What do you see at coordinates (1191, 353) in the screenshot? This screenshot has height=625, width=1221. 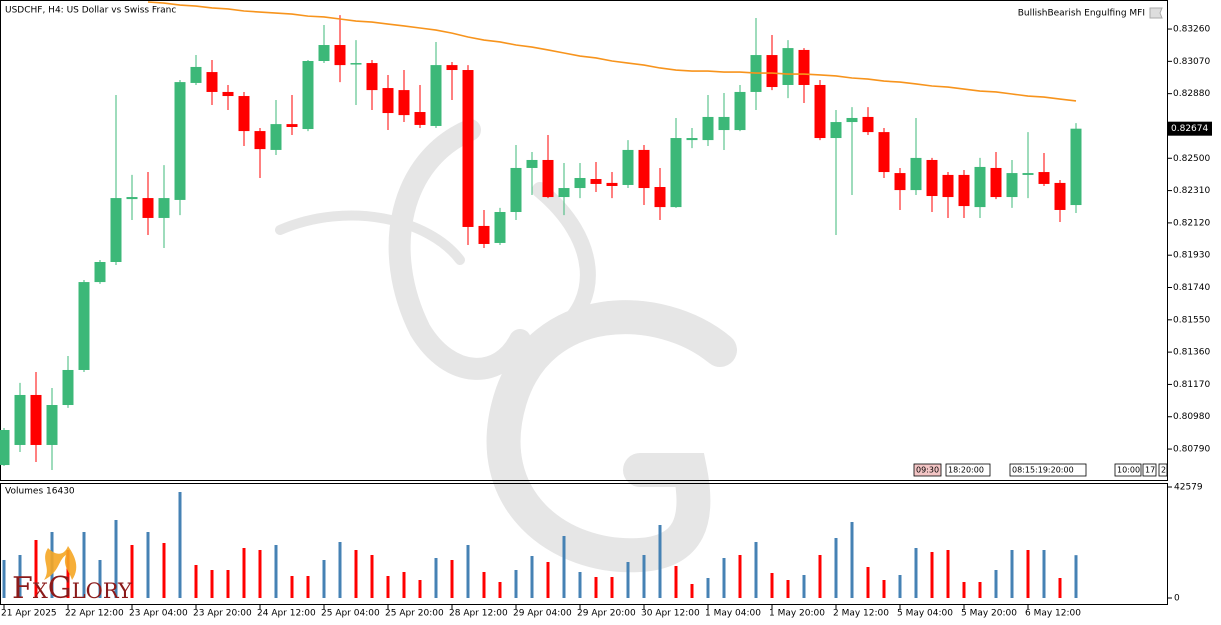 I see `y-tick-label: 0.81360` at bounding box center [1191, 353].